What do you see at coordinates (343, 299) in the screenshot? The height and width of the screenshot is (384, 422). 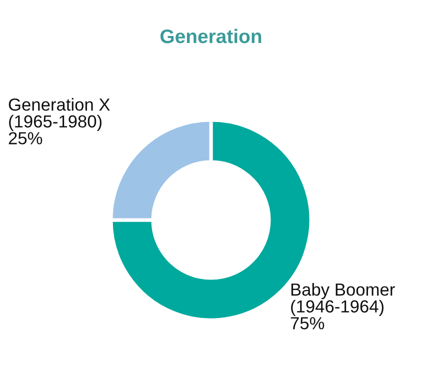 I see `slice-label: Baby Boomer (1946-1964)` at bounding box center [343, 299].